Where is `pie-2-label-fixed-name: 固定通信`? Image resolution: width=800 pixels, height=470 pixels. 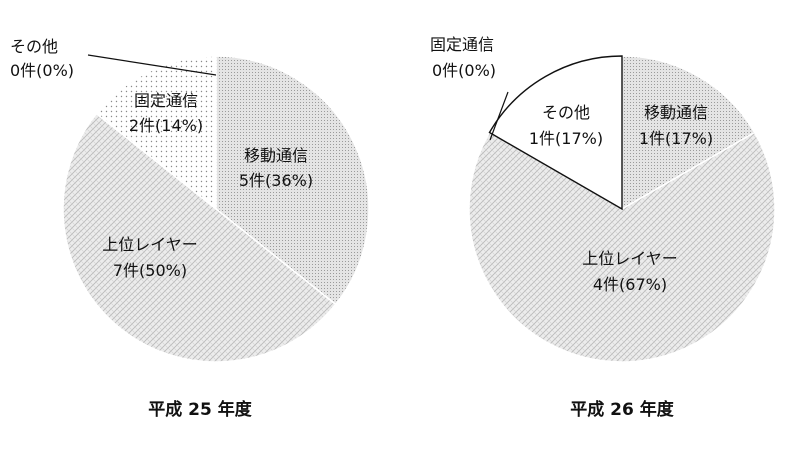
pie-2-label-fixed-name: 固定通信 is located at coordinates (462, 44).